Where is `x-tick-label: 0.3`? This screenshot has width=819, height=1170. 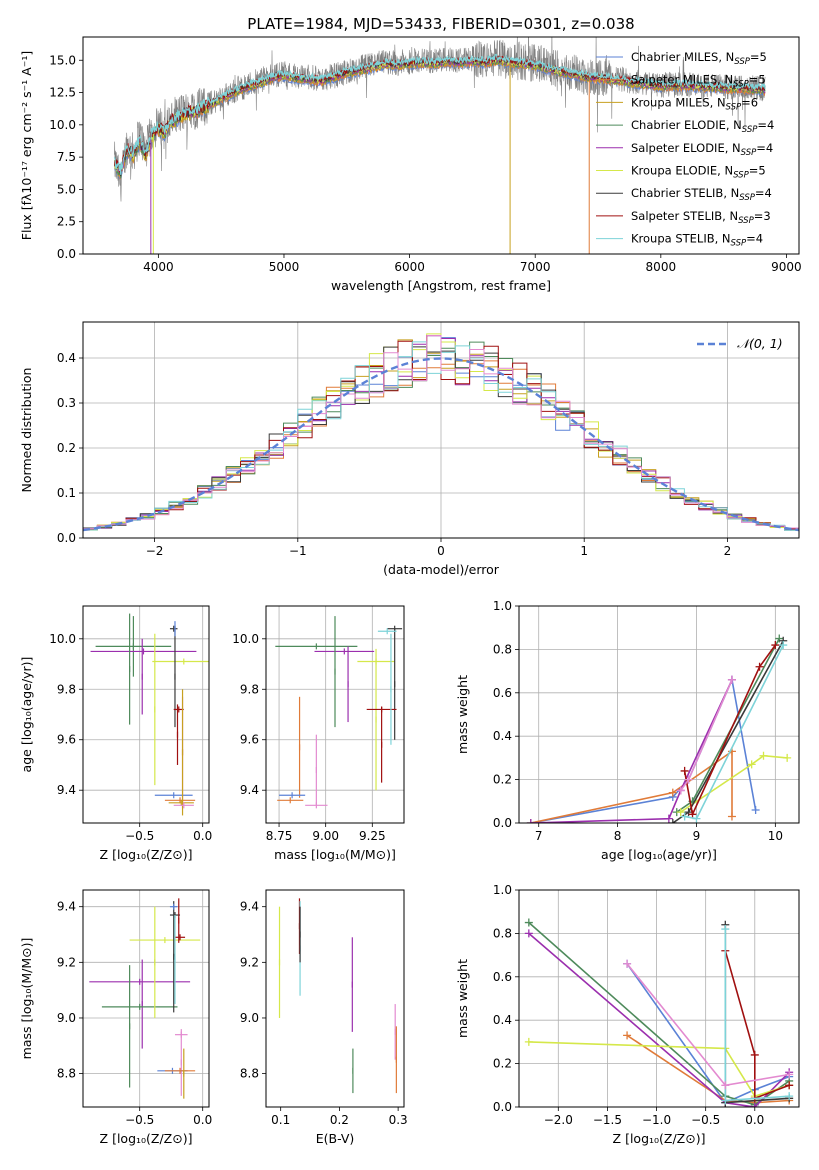 x-tick-label: 0.3 is located at coordinates (398, 1120).